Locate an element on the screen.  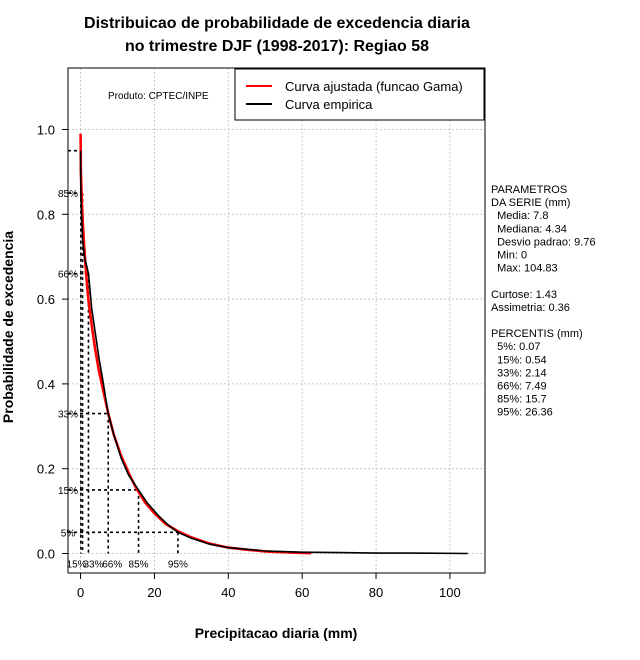
legend-label-empirical: Curva empirica is located at coordinates (329, 104).